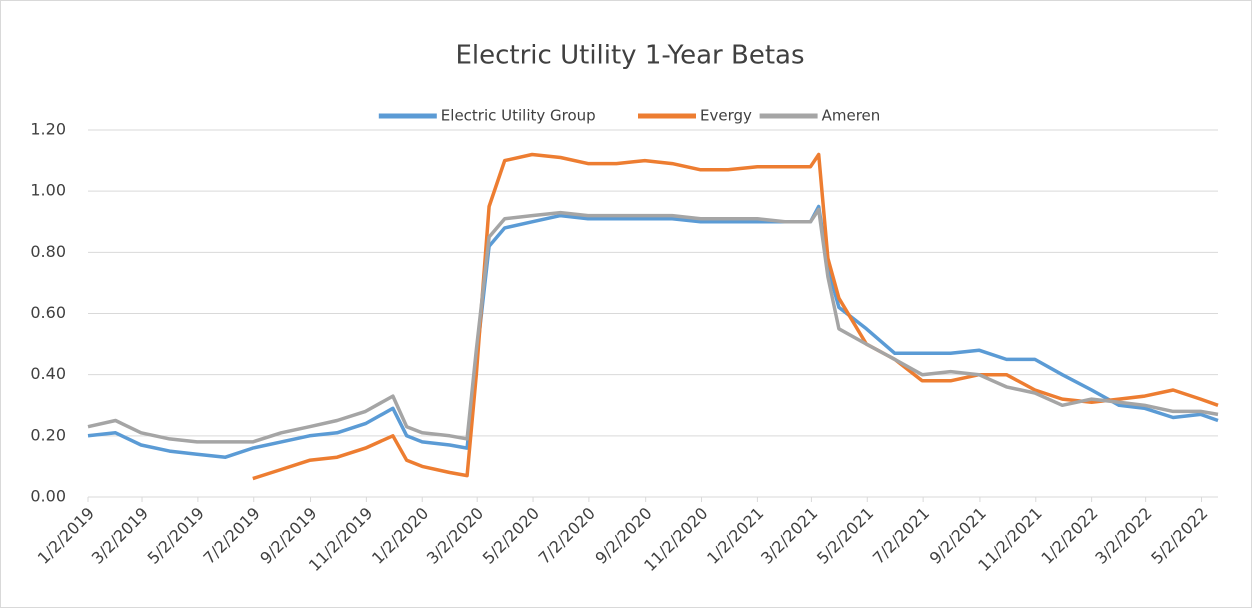  What do you see at coordinates (629, 56) in the screenshot?
I see `chart-title: Electric Utility 1-Year Betas` at bounding box center [629, 56].